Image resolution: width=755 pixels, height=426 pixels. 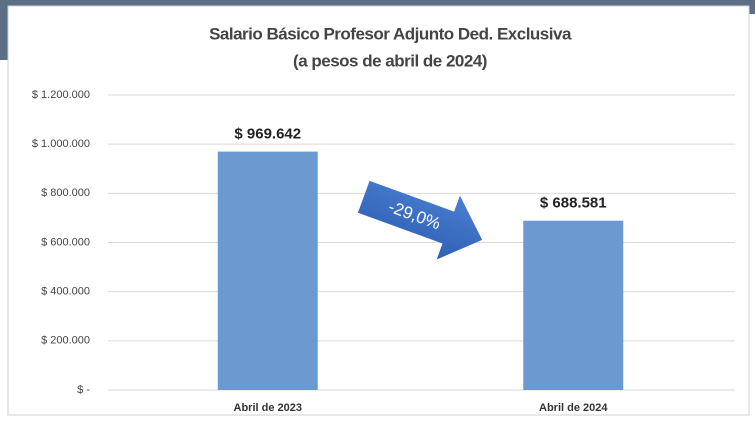 What do you see at coordinates (65, 341) in the screenshot?
I see `y-tick-label: $ 200.000` at bounding box center [65, 341].